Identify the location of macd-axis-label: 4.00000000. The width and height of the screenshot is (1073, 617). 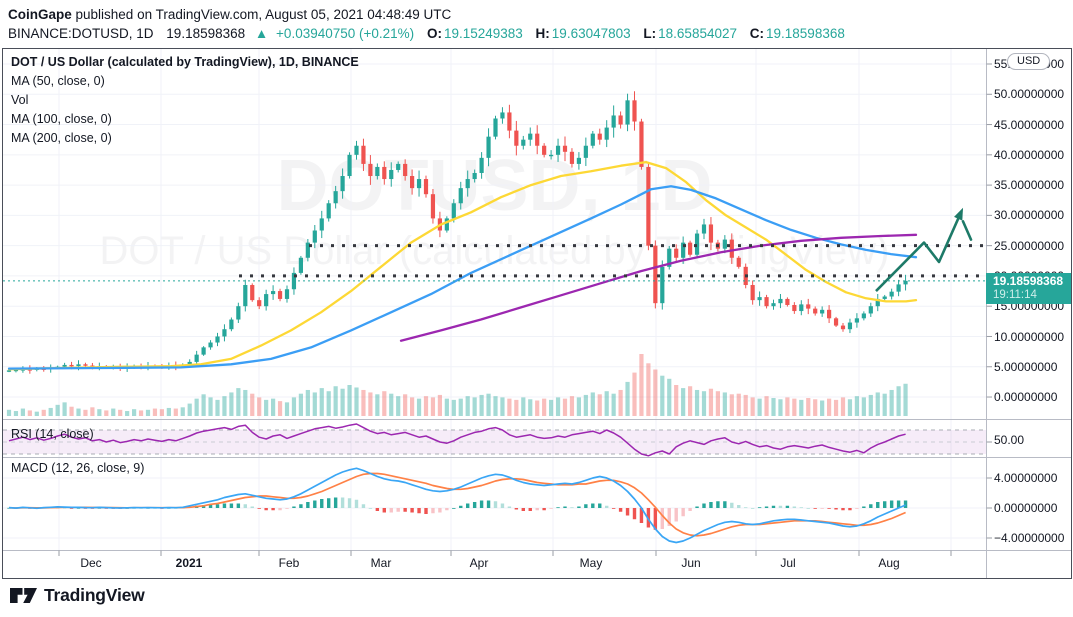
(1026, 478).